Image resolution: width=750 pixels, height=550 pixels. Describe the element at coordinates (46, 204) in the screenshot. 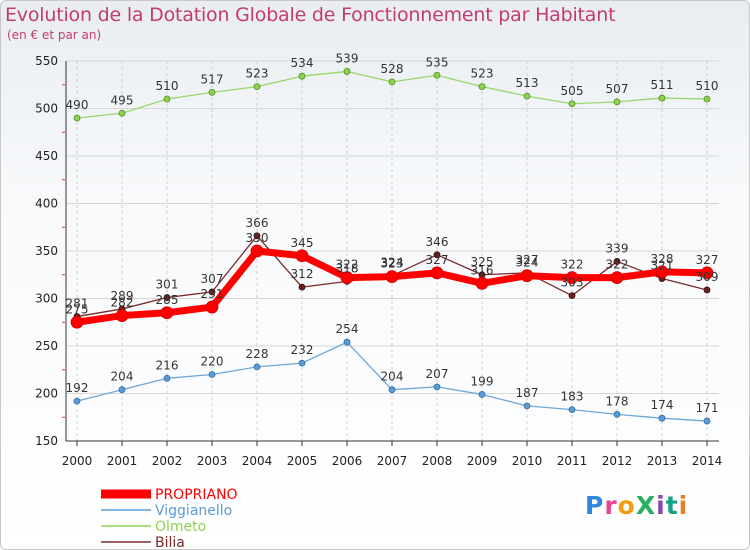

I see `y-tick-label: 400` at that location.